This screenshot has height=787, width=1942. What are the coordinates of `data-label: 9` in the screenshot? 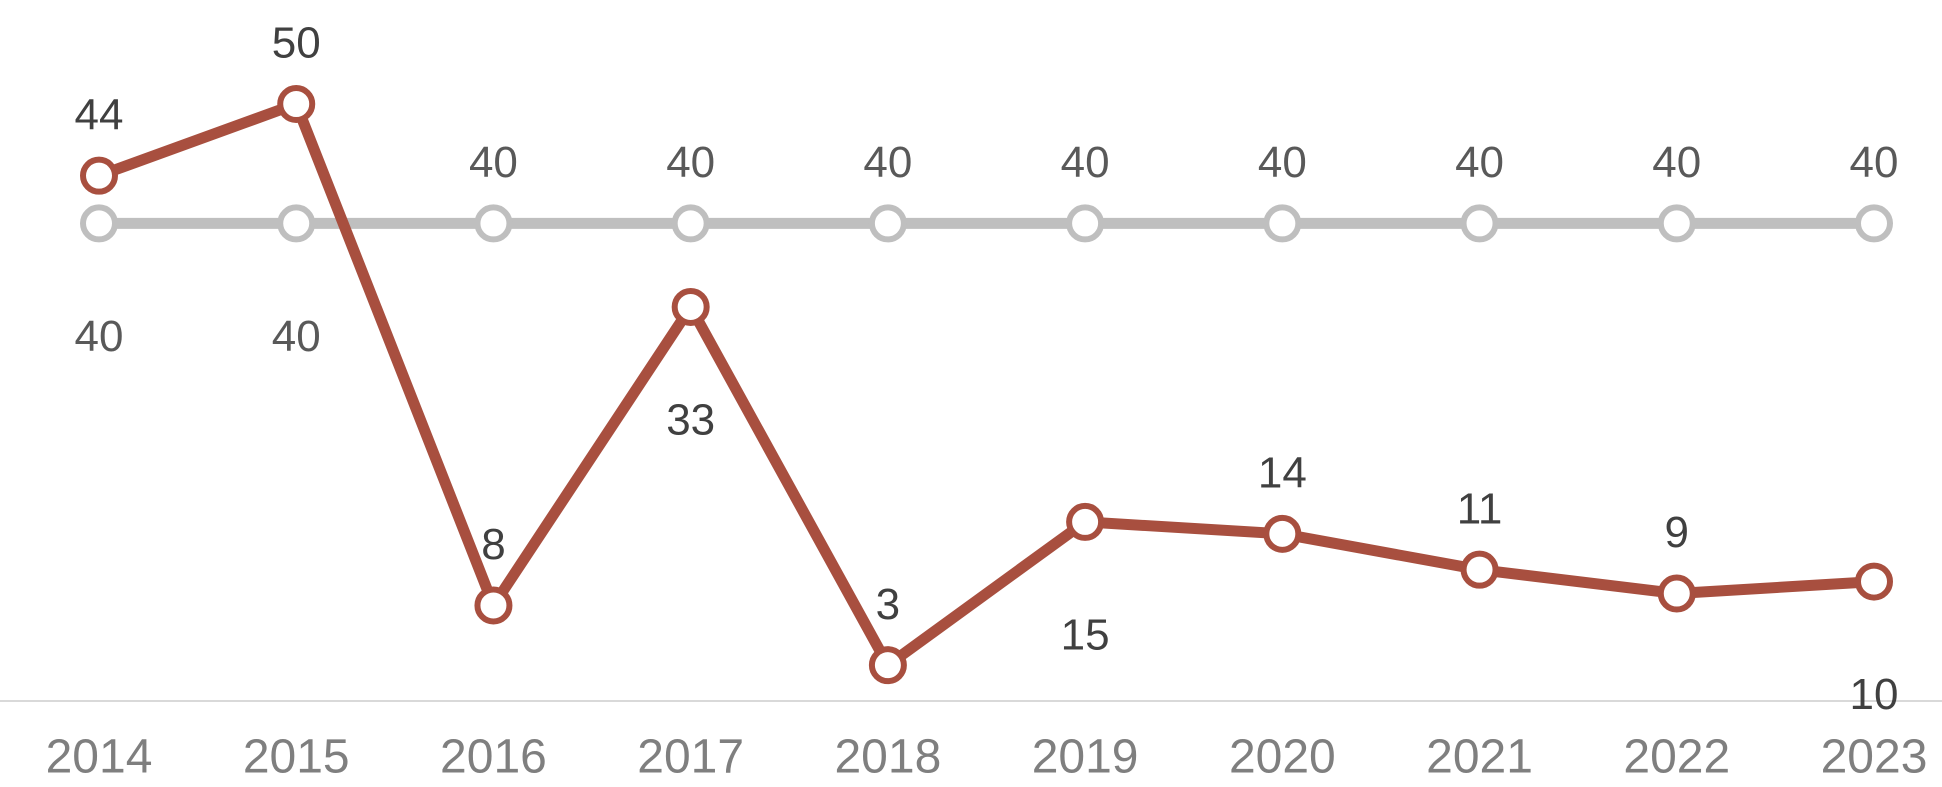 It's located at (1677, 532).